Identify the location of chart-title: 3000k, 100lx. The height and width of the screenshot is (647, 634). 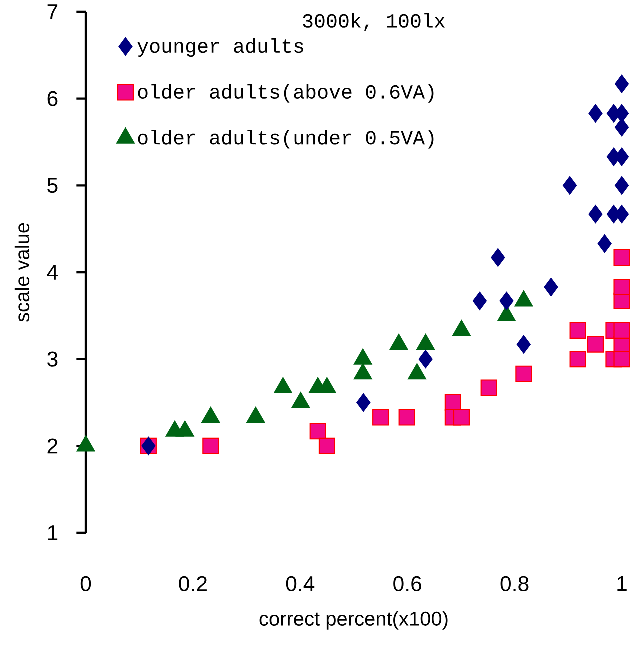
(374, 22).